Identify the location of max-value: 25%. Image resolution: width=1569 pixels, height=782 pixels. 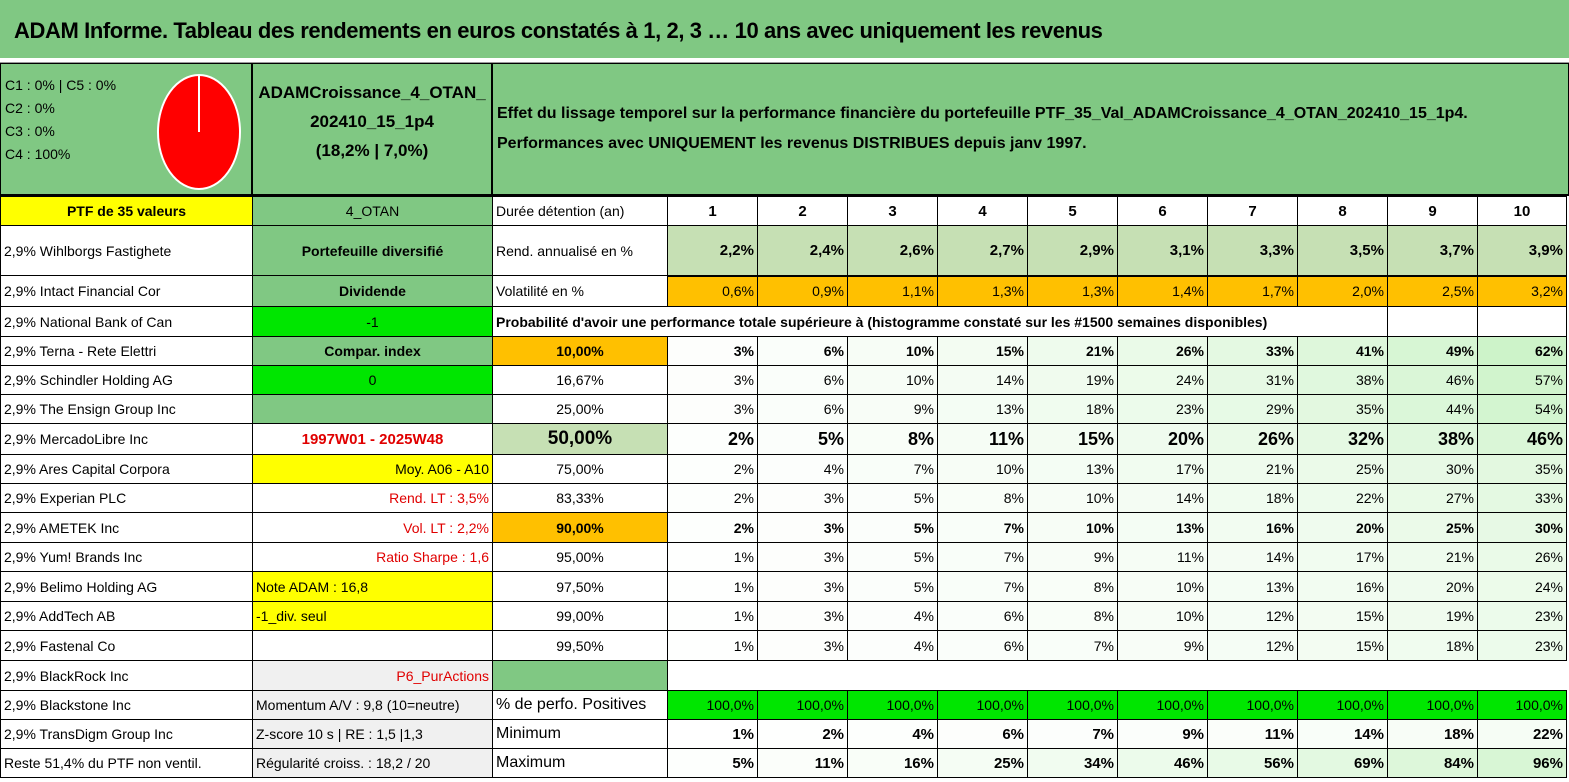
(982, 763).